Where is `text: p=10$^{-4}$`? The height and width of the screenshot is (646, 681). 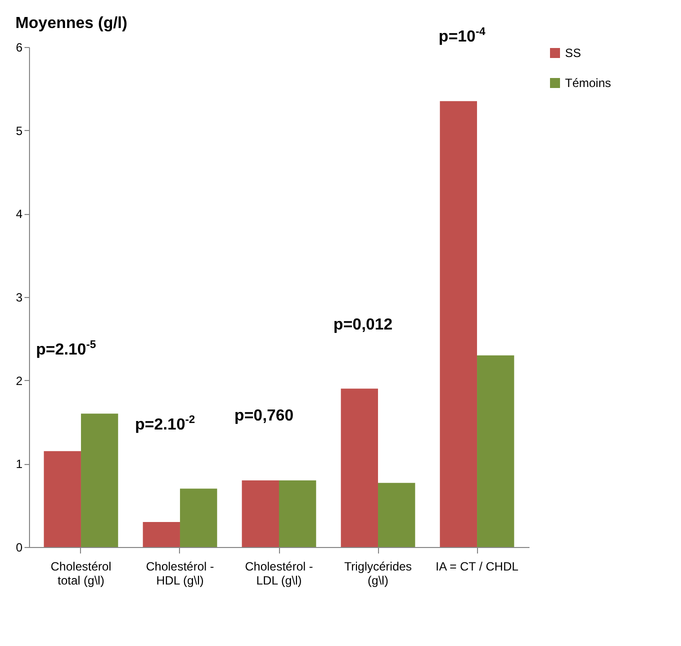 text: p=10$^{-4}$ is located at coordinates (462, 36).